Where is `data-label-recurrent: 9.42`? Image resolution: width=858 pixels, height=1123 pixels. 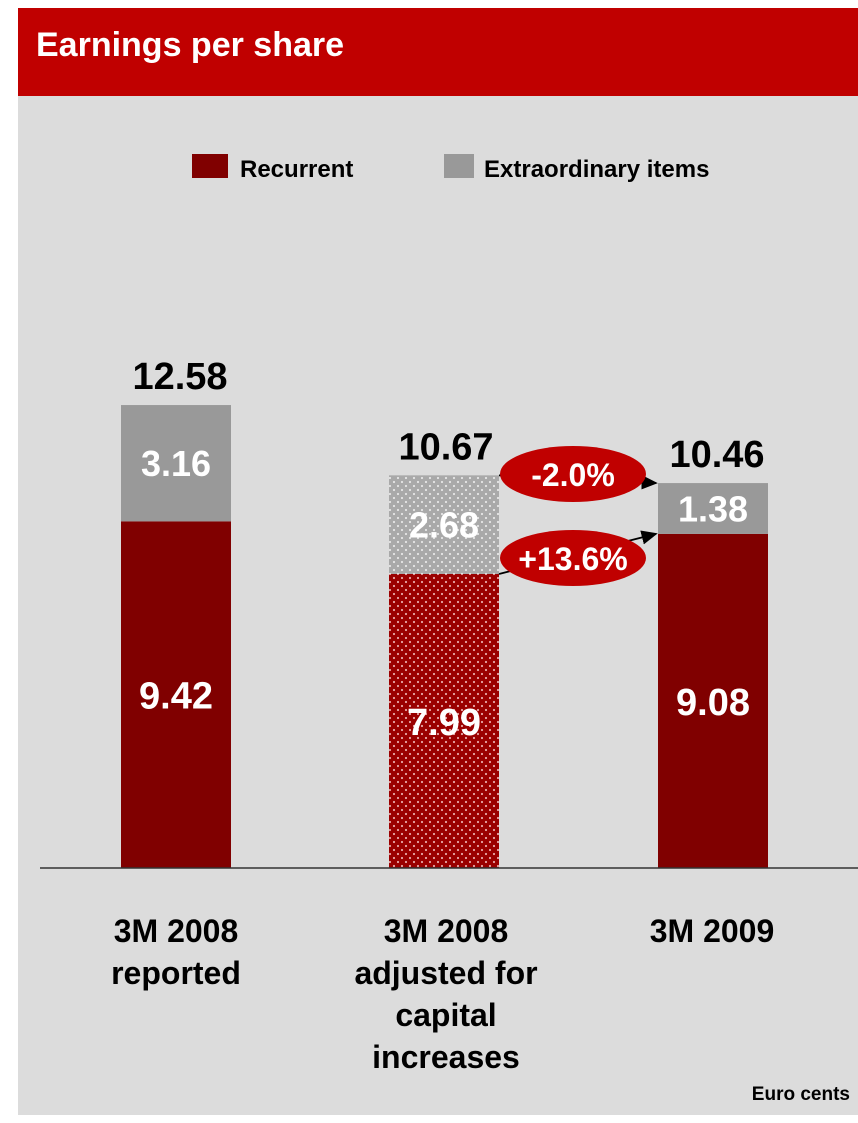 data-label-recurrent: 9.42 is located at coordinates (176, 697).